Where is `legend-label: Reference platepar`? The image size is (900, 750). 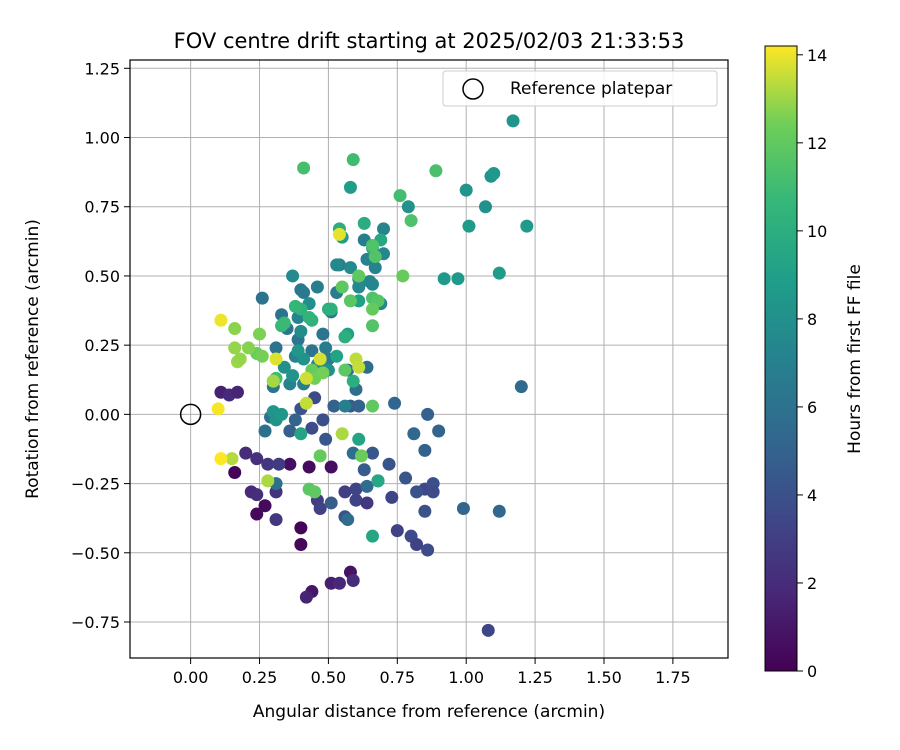
legend-label: Reference platepar is located at coordinates (591, 89).